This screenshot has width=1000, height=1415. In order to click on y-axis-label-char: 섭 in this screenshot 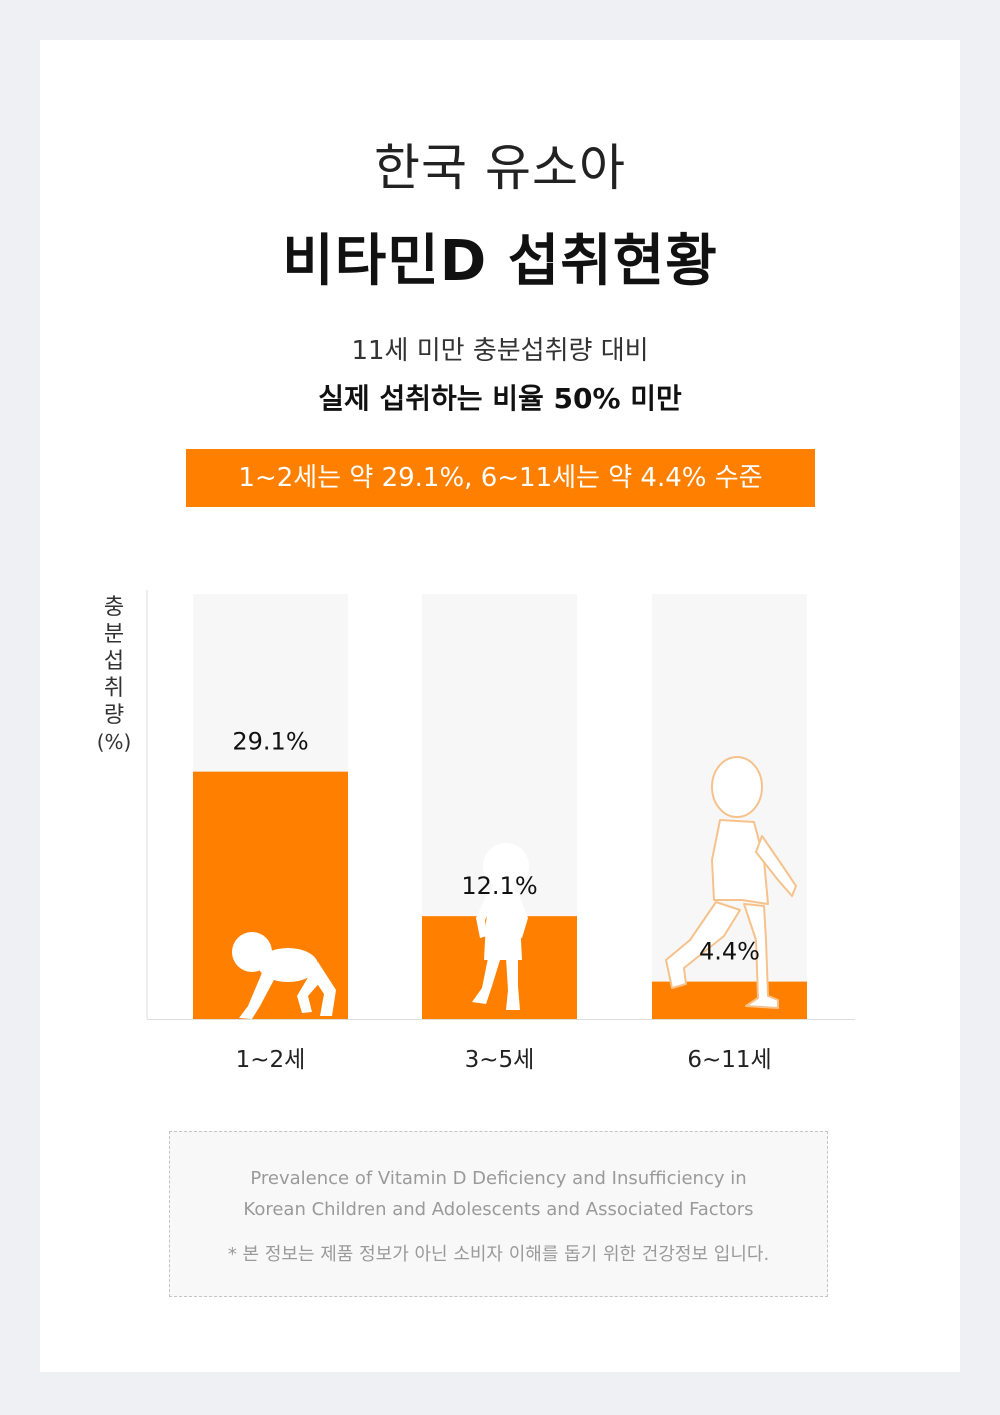, I will do `click(114, 661)`.